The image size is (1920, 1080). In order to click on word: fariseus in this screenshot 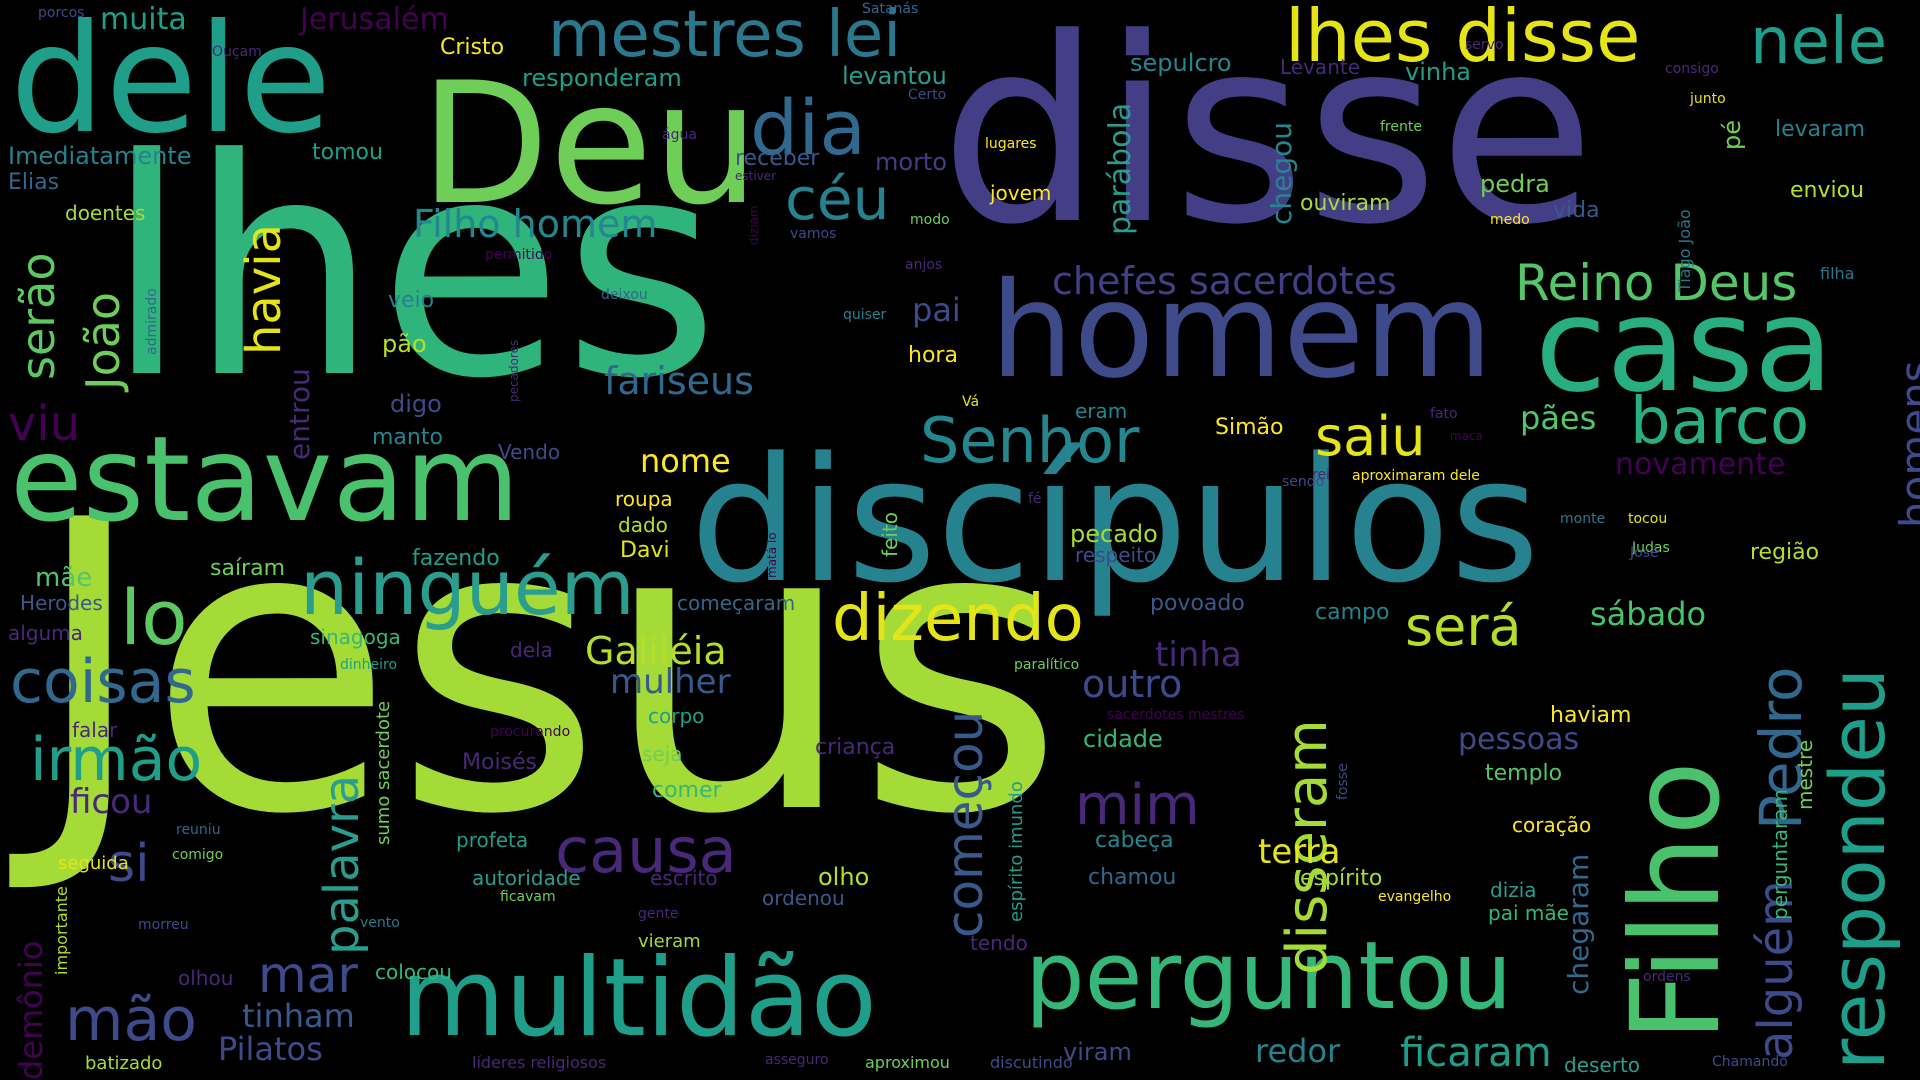, I will do `click(679, 381)`.